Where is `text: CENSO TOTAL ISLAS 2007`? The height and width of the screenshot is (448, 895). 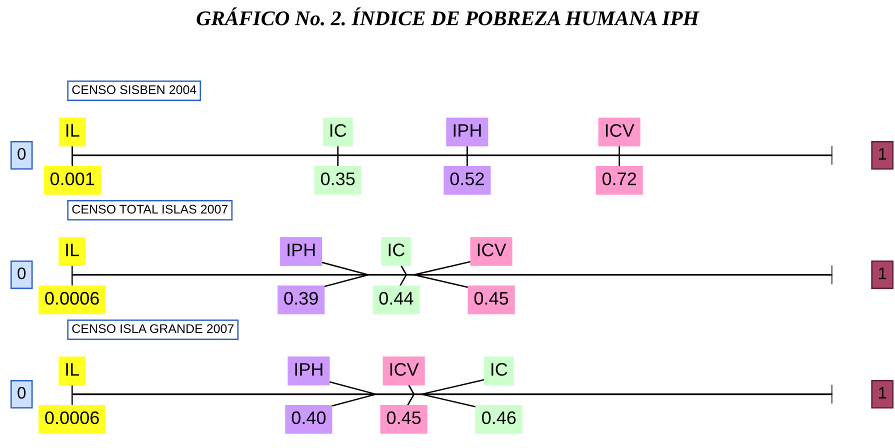 text: CENSO TOTAL ISLAS 2007 is located at coordinates (150, 209).